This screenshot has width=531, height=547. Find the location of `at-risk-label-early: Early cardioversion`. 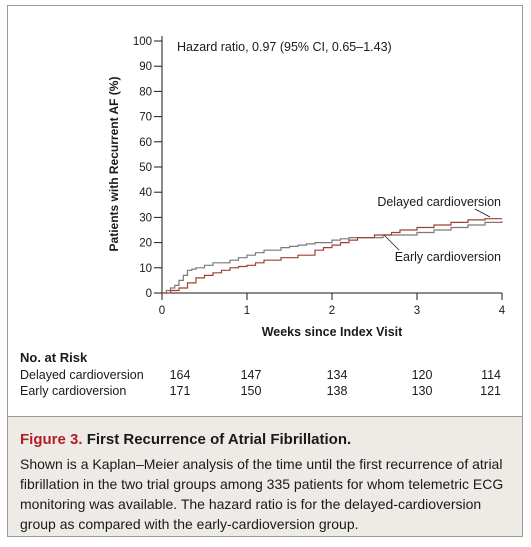

at-risk-label-early: Early cardioversion is located at coordinates (73, 391).